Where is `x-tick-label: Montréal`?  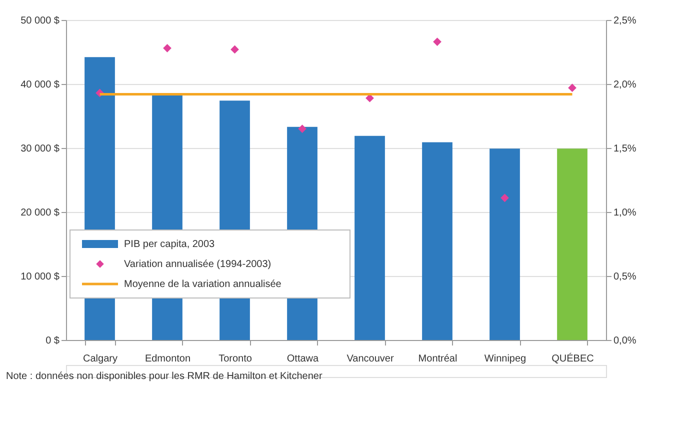 x-tick-label: Montréal is located at coordinates (438, 359).